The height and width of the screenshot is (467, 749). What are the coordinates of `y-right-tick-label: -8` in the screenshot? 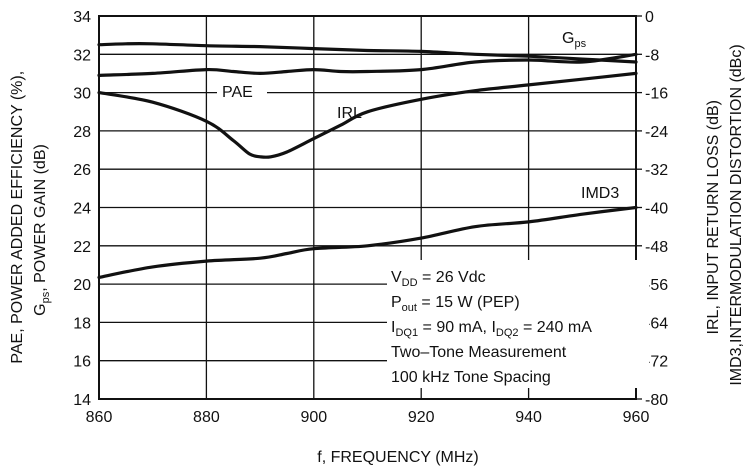 It's located at (652, 55).